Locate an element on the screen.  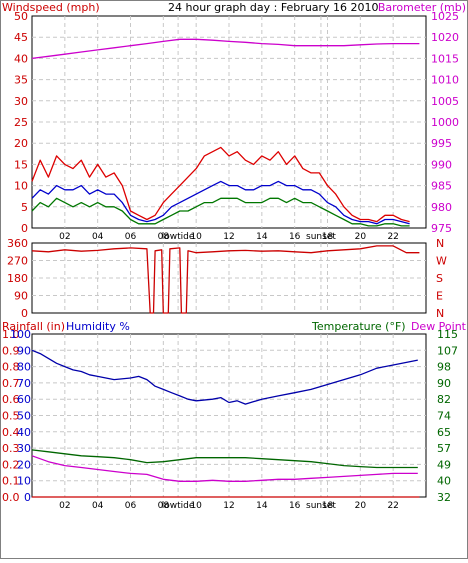
direction-tick-270: 270 is located at coordinates (17, 261).